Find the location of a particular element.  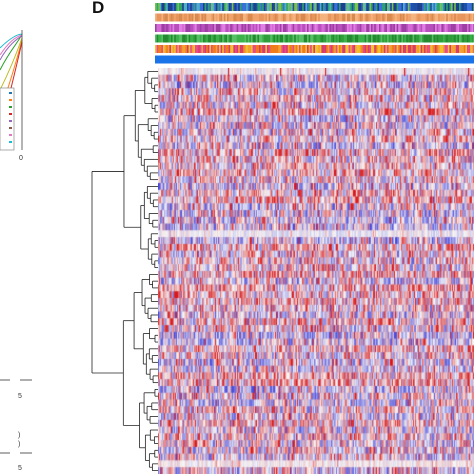

annotation-tracks is located at coordinates (314, 33).